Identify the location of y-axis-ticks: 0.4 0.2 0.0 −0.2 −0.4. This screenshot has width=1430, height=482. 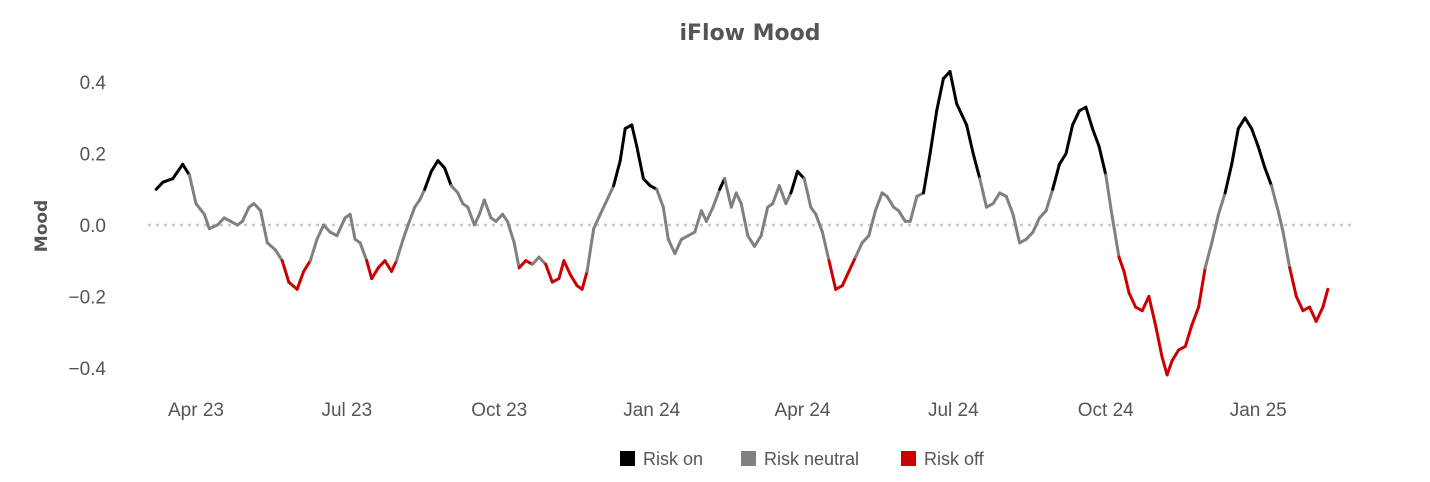
(87, 226).